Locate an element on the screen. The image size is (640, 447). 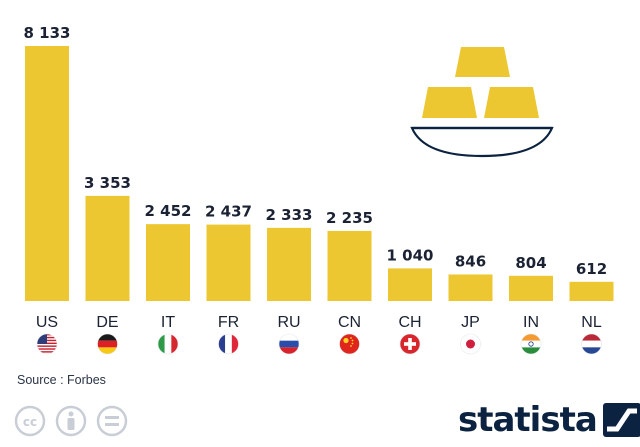
in-flag-icon is located at coordinates (531, 344).